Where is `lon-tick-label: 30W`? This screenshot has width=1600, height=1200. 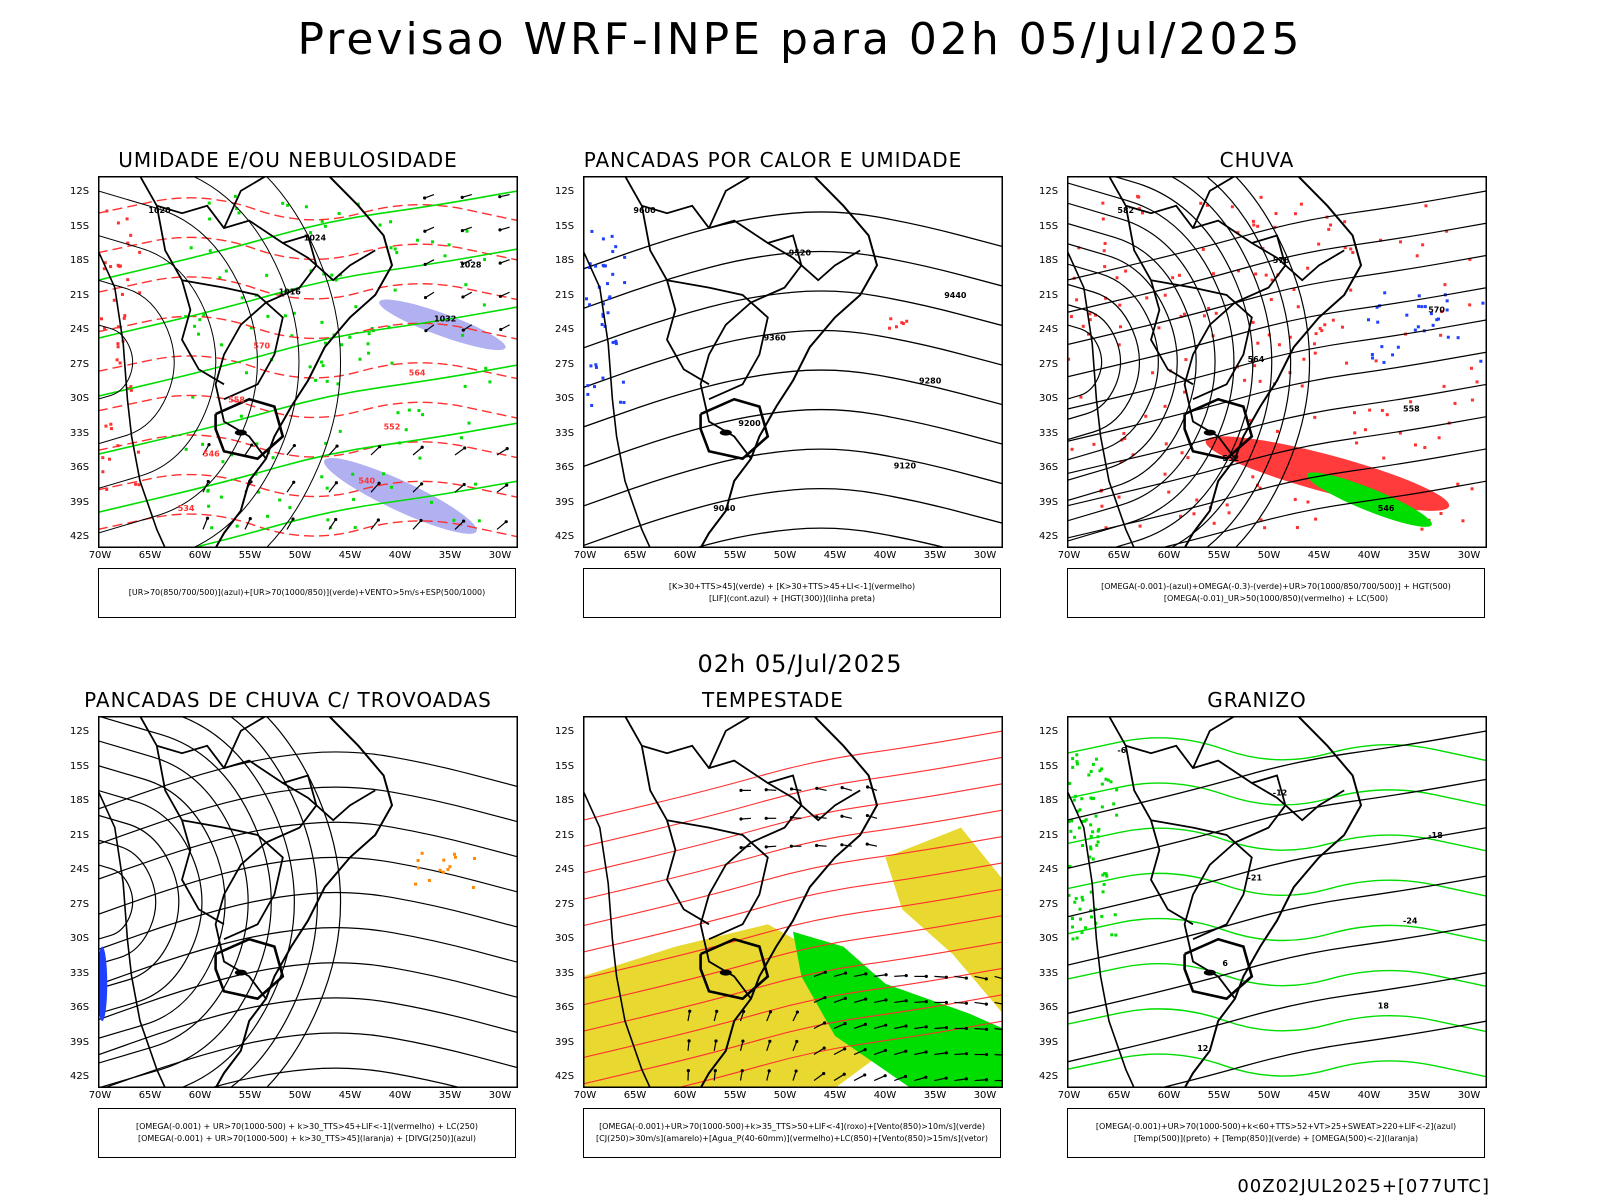
lon-tick-label: 30W is located at coordinates (985, 555).